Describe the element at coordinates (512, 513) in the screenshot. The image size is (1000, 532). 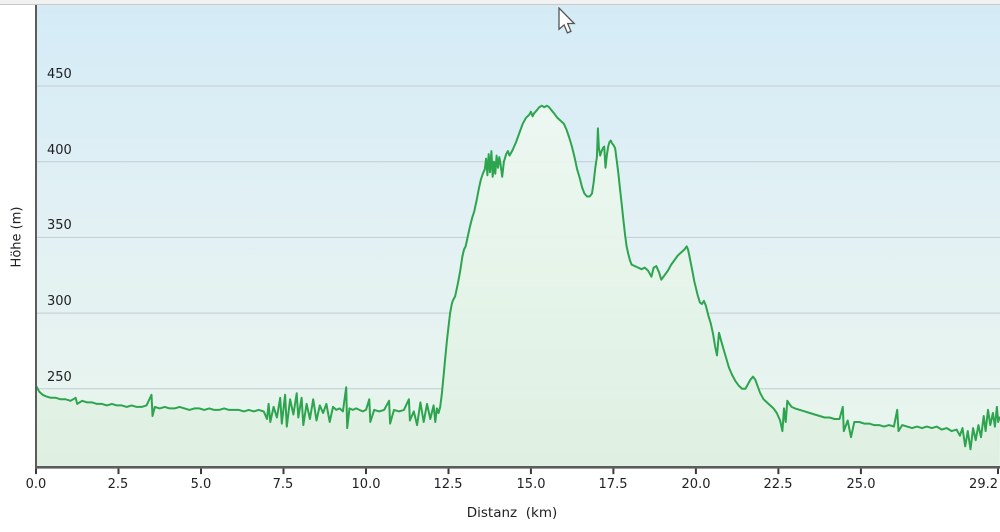
I see `x-axis-title: Distanz (km)` at that location.